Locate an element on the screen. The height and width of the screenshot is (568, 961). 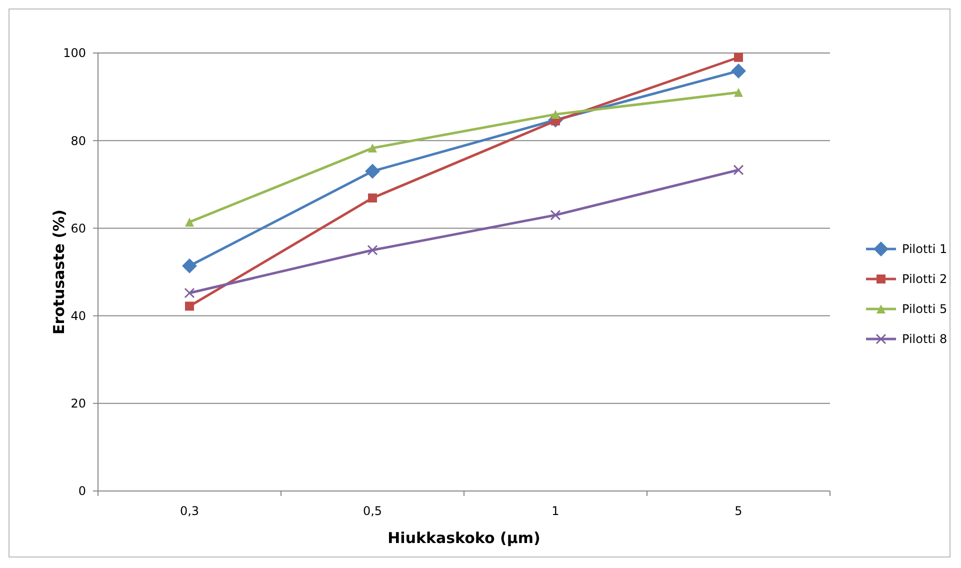
legend-label: Pilotti 5 is located at coordinates (925, 309).